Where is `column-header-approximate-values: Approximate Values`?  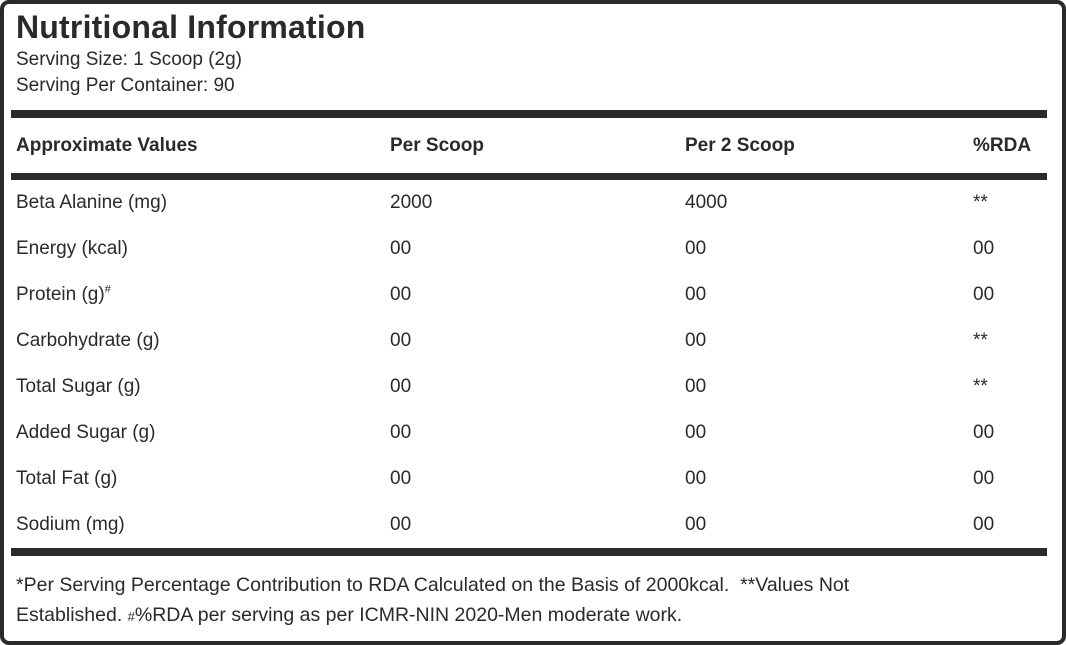
column-header-approximate-values: Approximate Values is located at coordinates (107, 145).